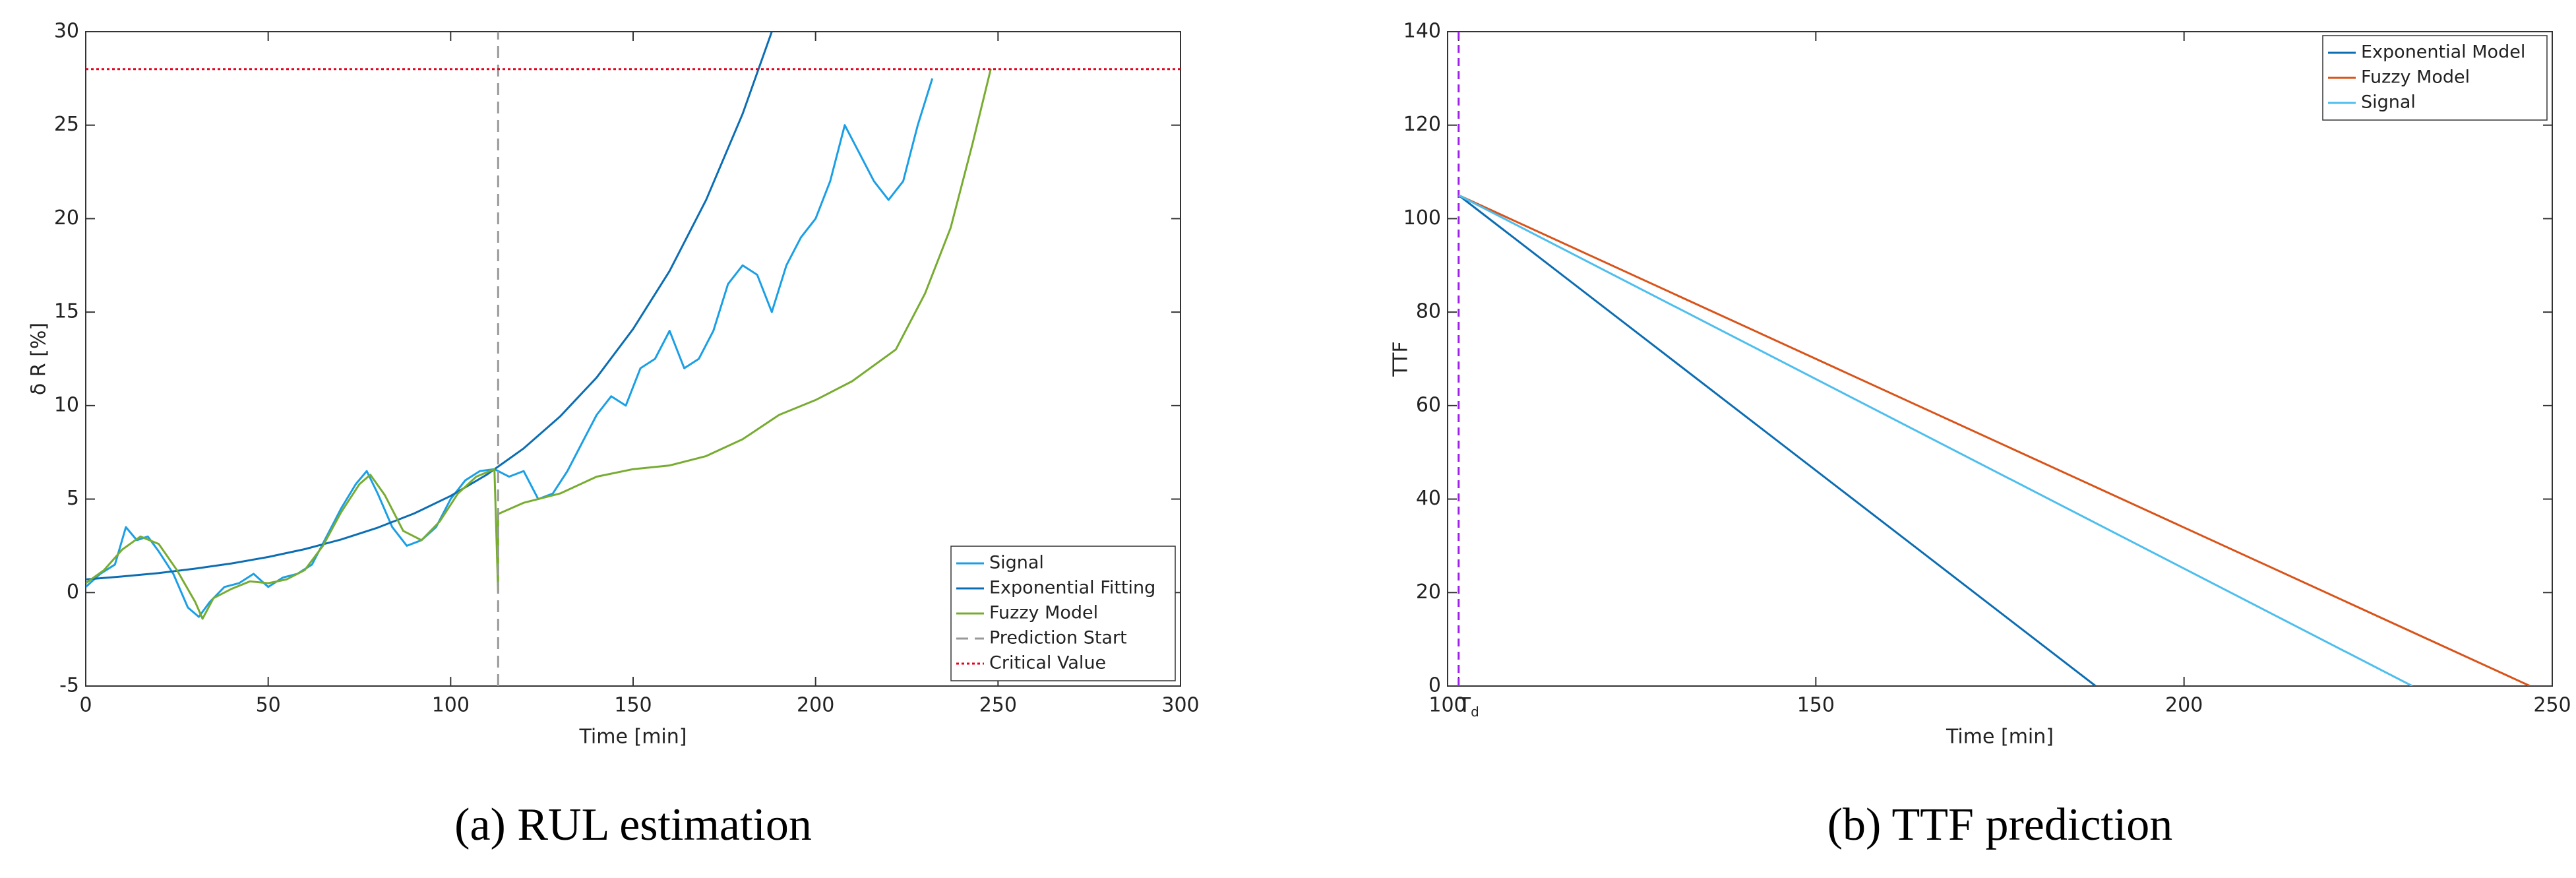  I want to click on caption: (b) TTF prediction, so click(2000, 825).